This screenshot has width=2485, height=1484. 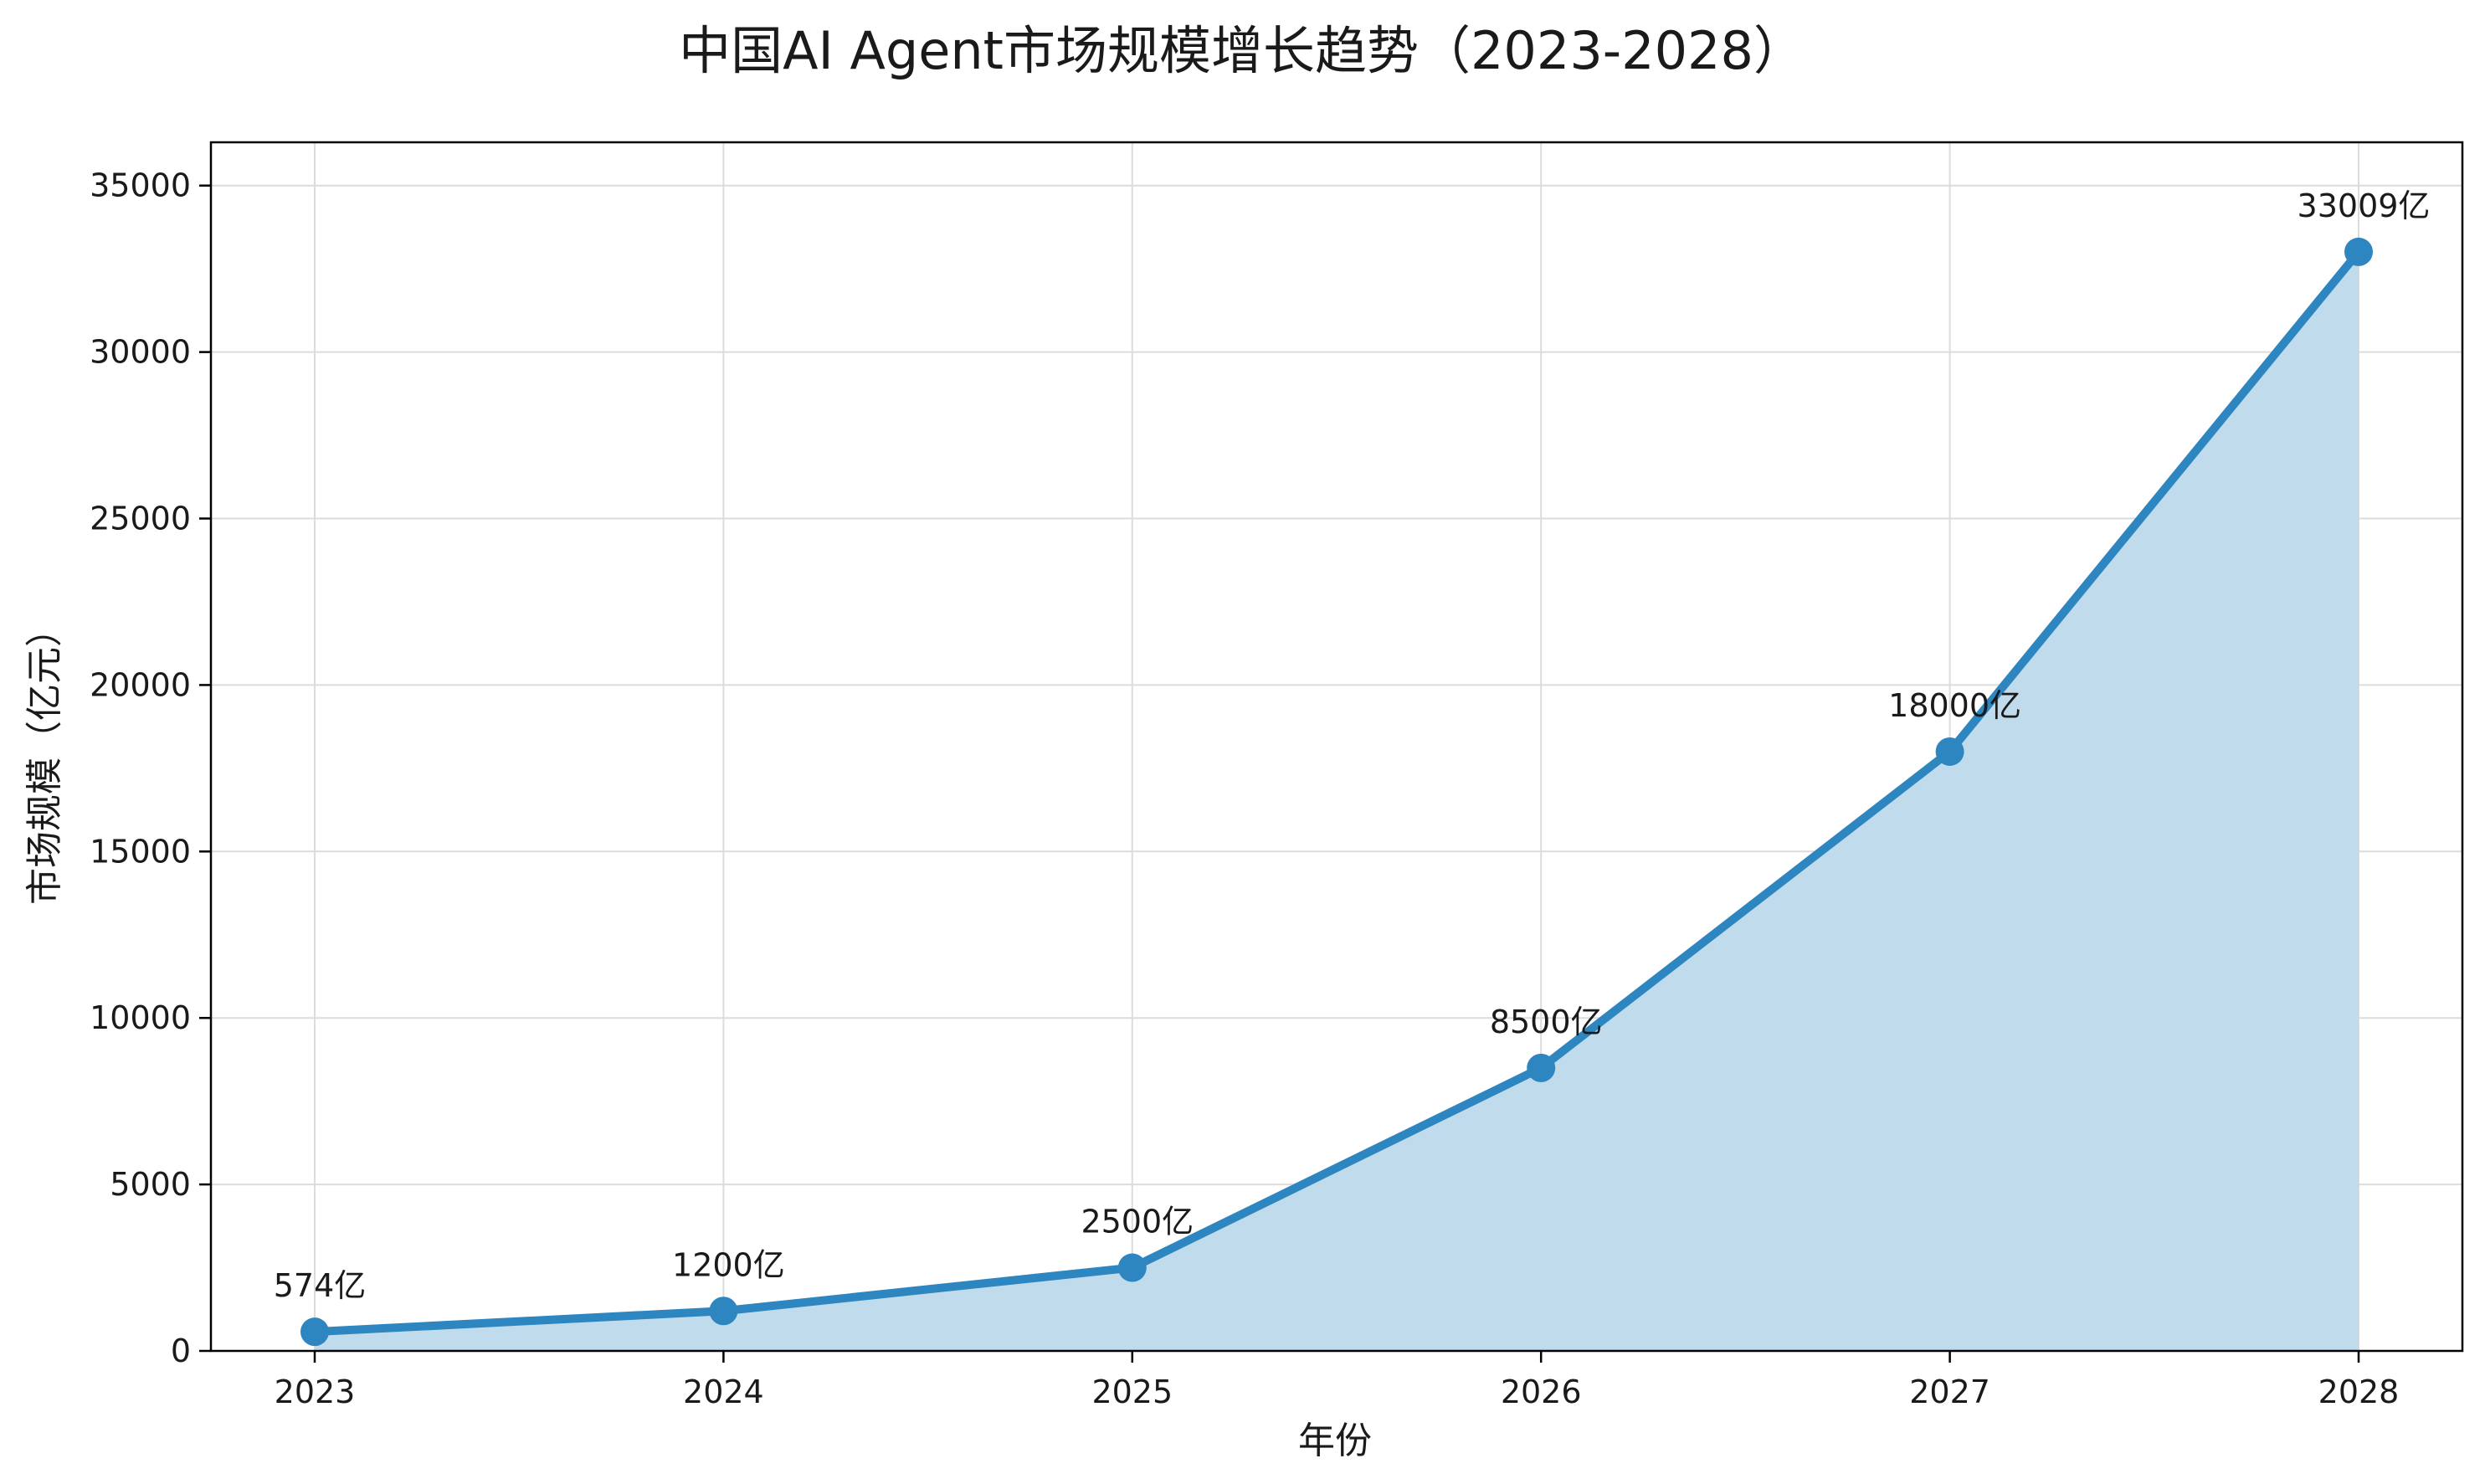 I want to click on x-axis-ticks: 2023 2024 2025 2026 2027 2028, so click(x=1337, y=1380).